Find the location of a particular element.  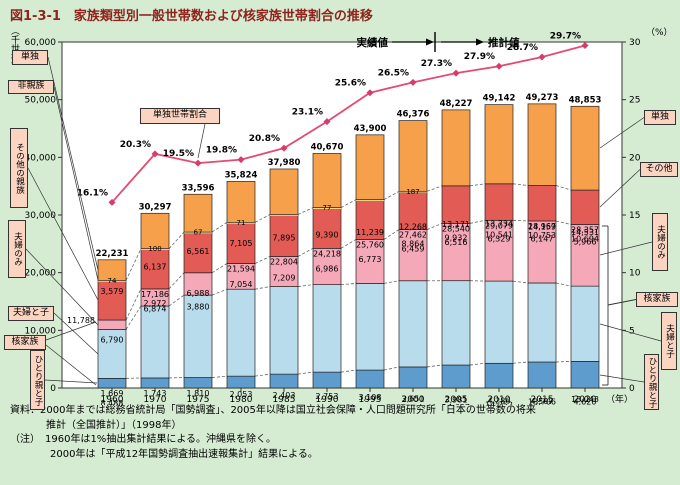

value-label: 3,579 is located at coordinates (112, 291).